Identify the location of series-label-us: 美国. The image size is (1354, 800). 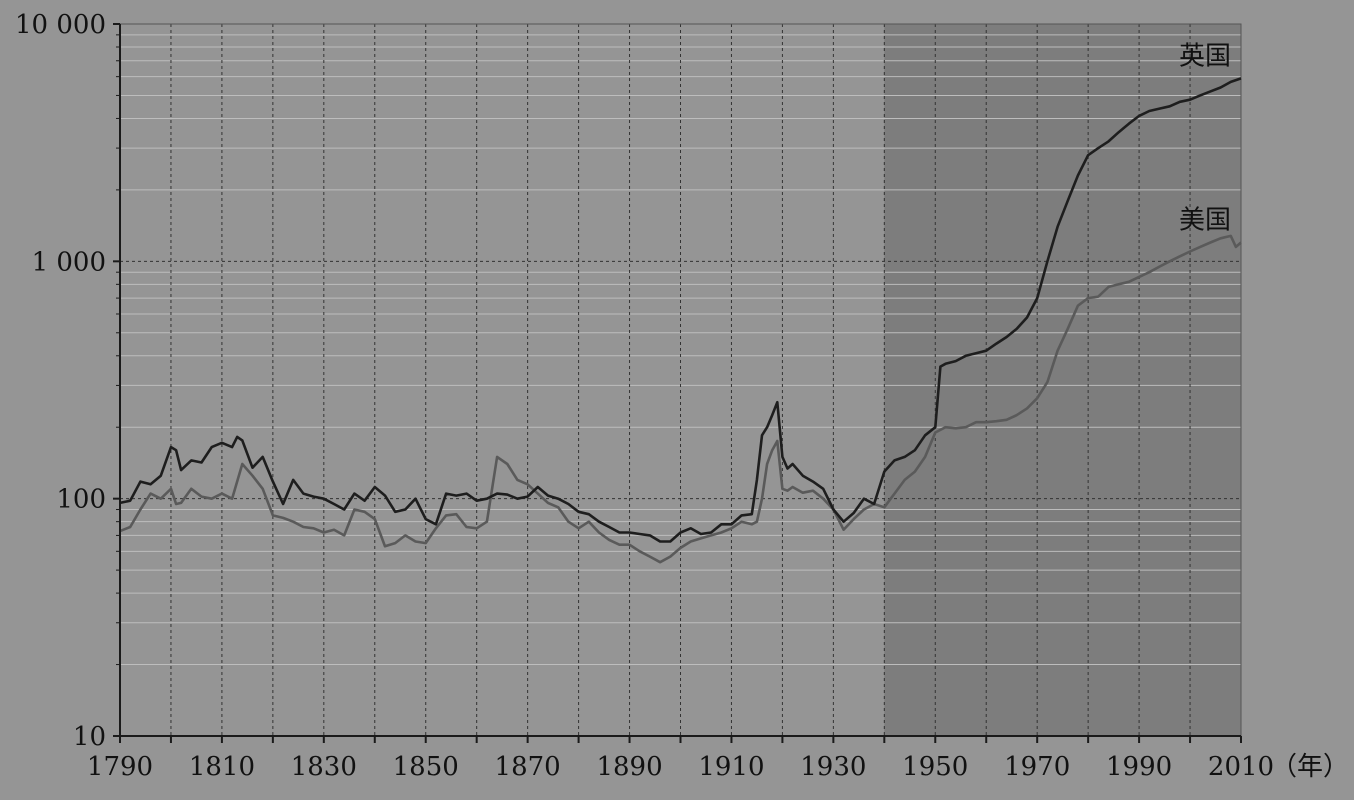
(1205, 221).